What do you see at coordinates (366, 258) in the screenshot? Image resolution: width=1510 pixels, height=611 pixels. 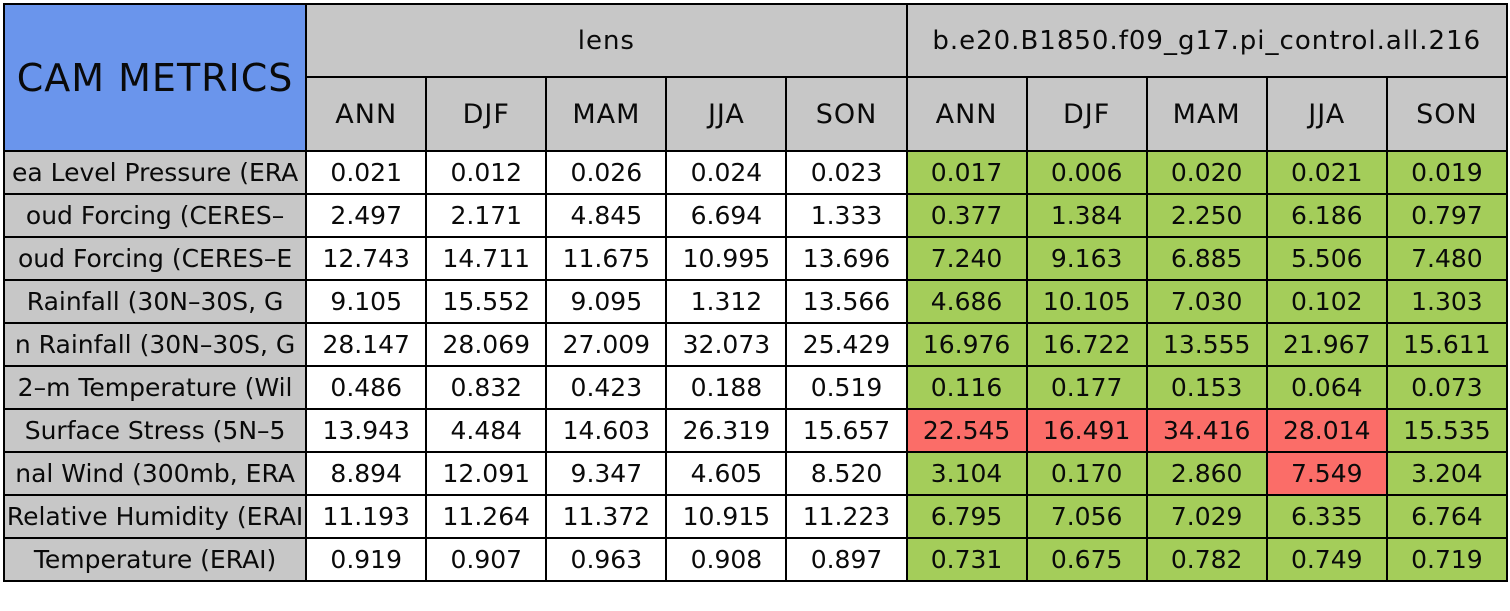 I see `lens-value-cell: 12.743` at bounding box center [366, 258].